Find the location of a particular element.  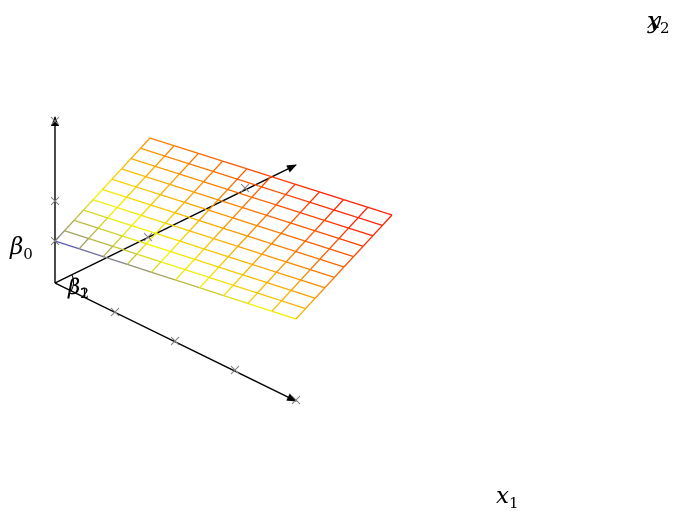

beta1-label: β1 is located at coordinates (78, 288).